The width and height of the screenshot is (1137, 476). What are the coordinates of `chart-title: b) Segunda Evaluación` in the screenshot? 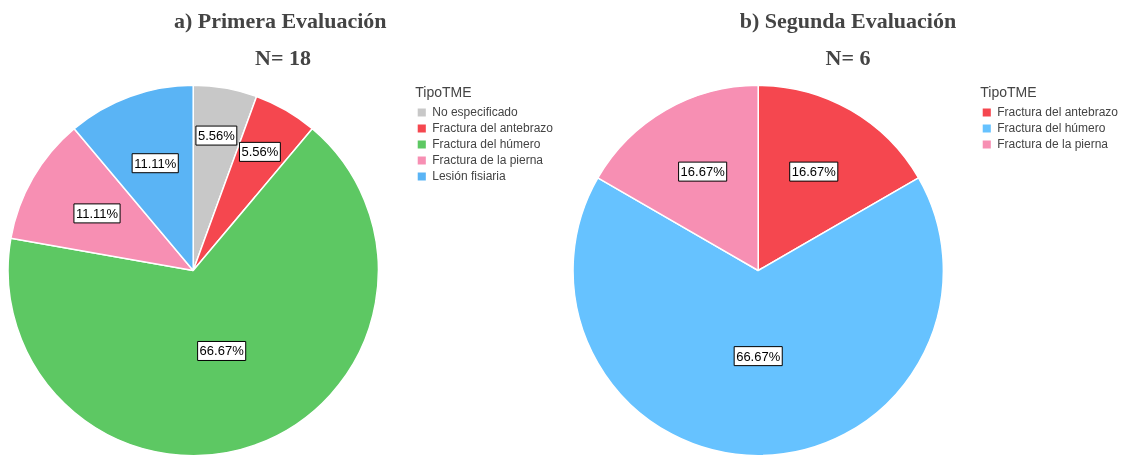 It's located at (848, 20).